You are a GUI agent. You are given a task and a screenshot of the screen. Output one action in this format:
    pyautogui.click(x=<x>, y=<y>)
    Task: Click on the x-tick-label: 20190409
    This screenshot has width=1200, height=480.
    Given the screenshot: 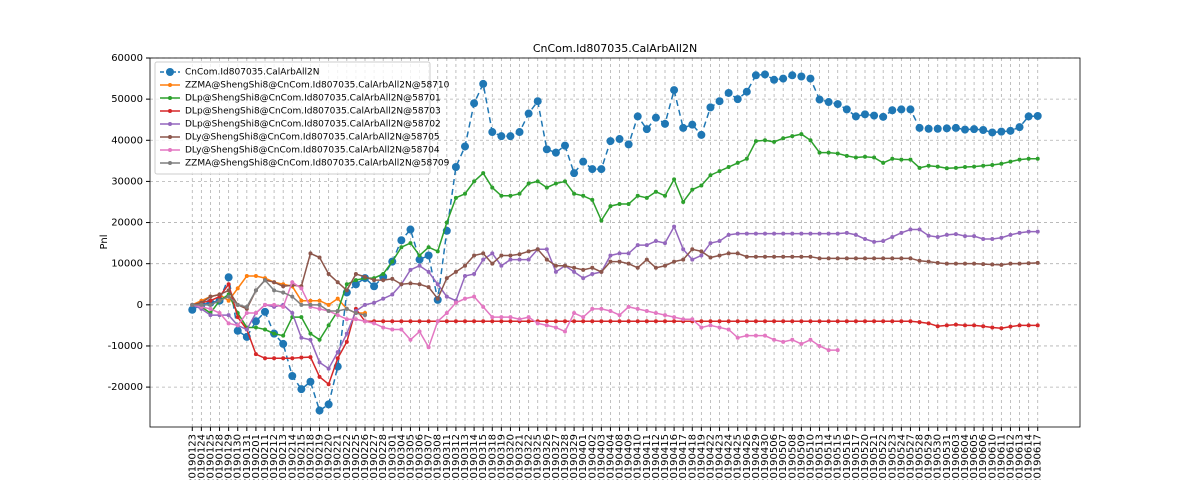 What is the action you would take?
    pyautogui.click(x=629, y=457)
    